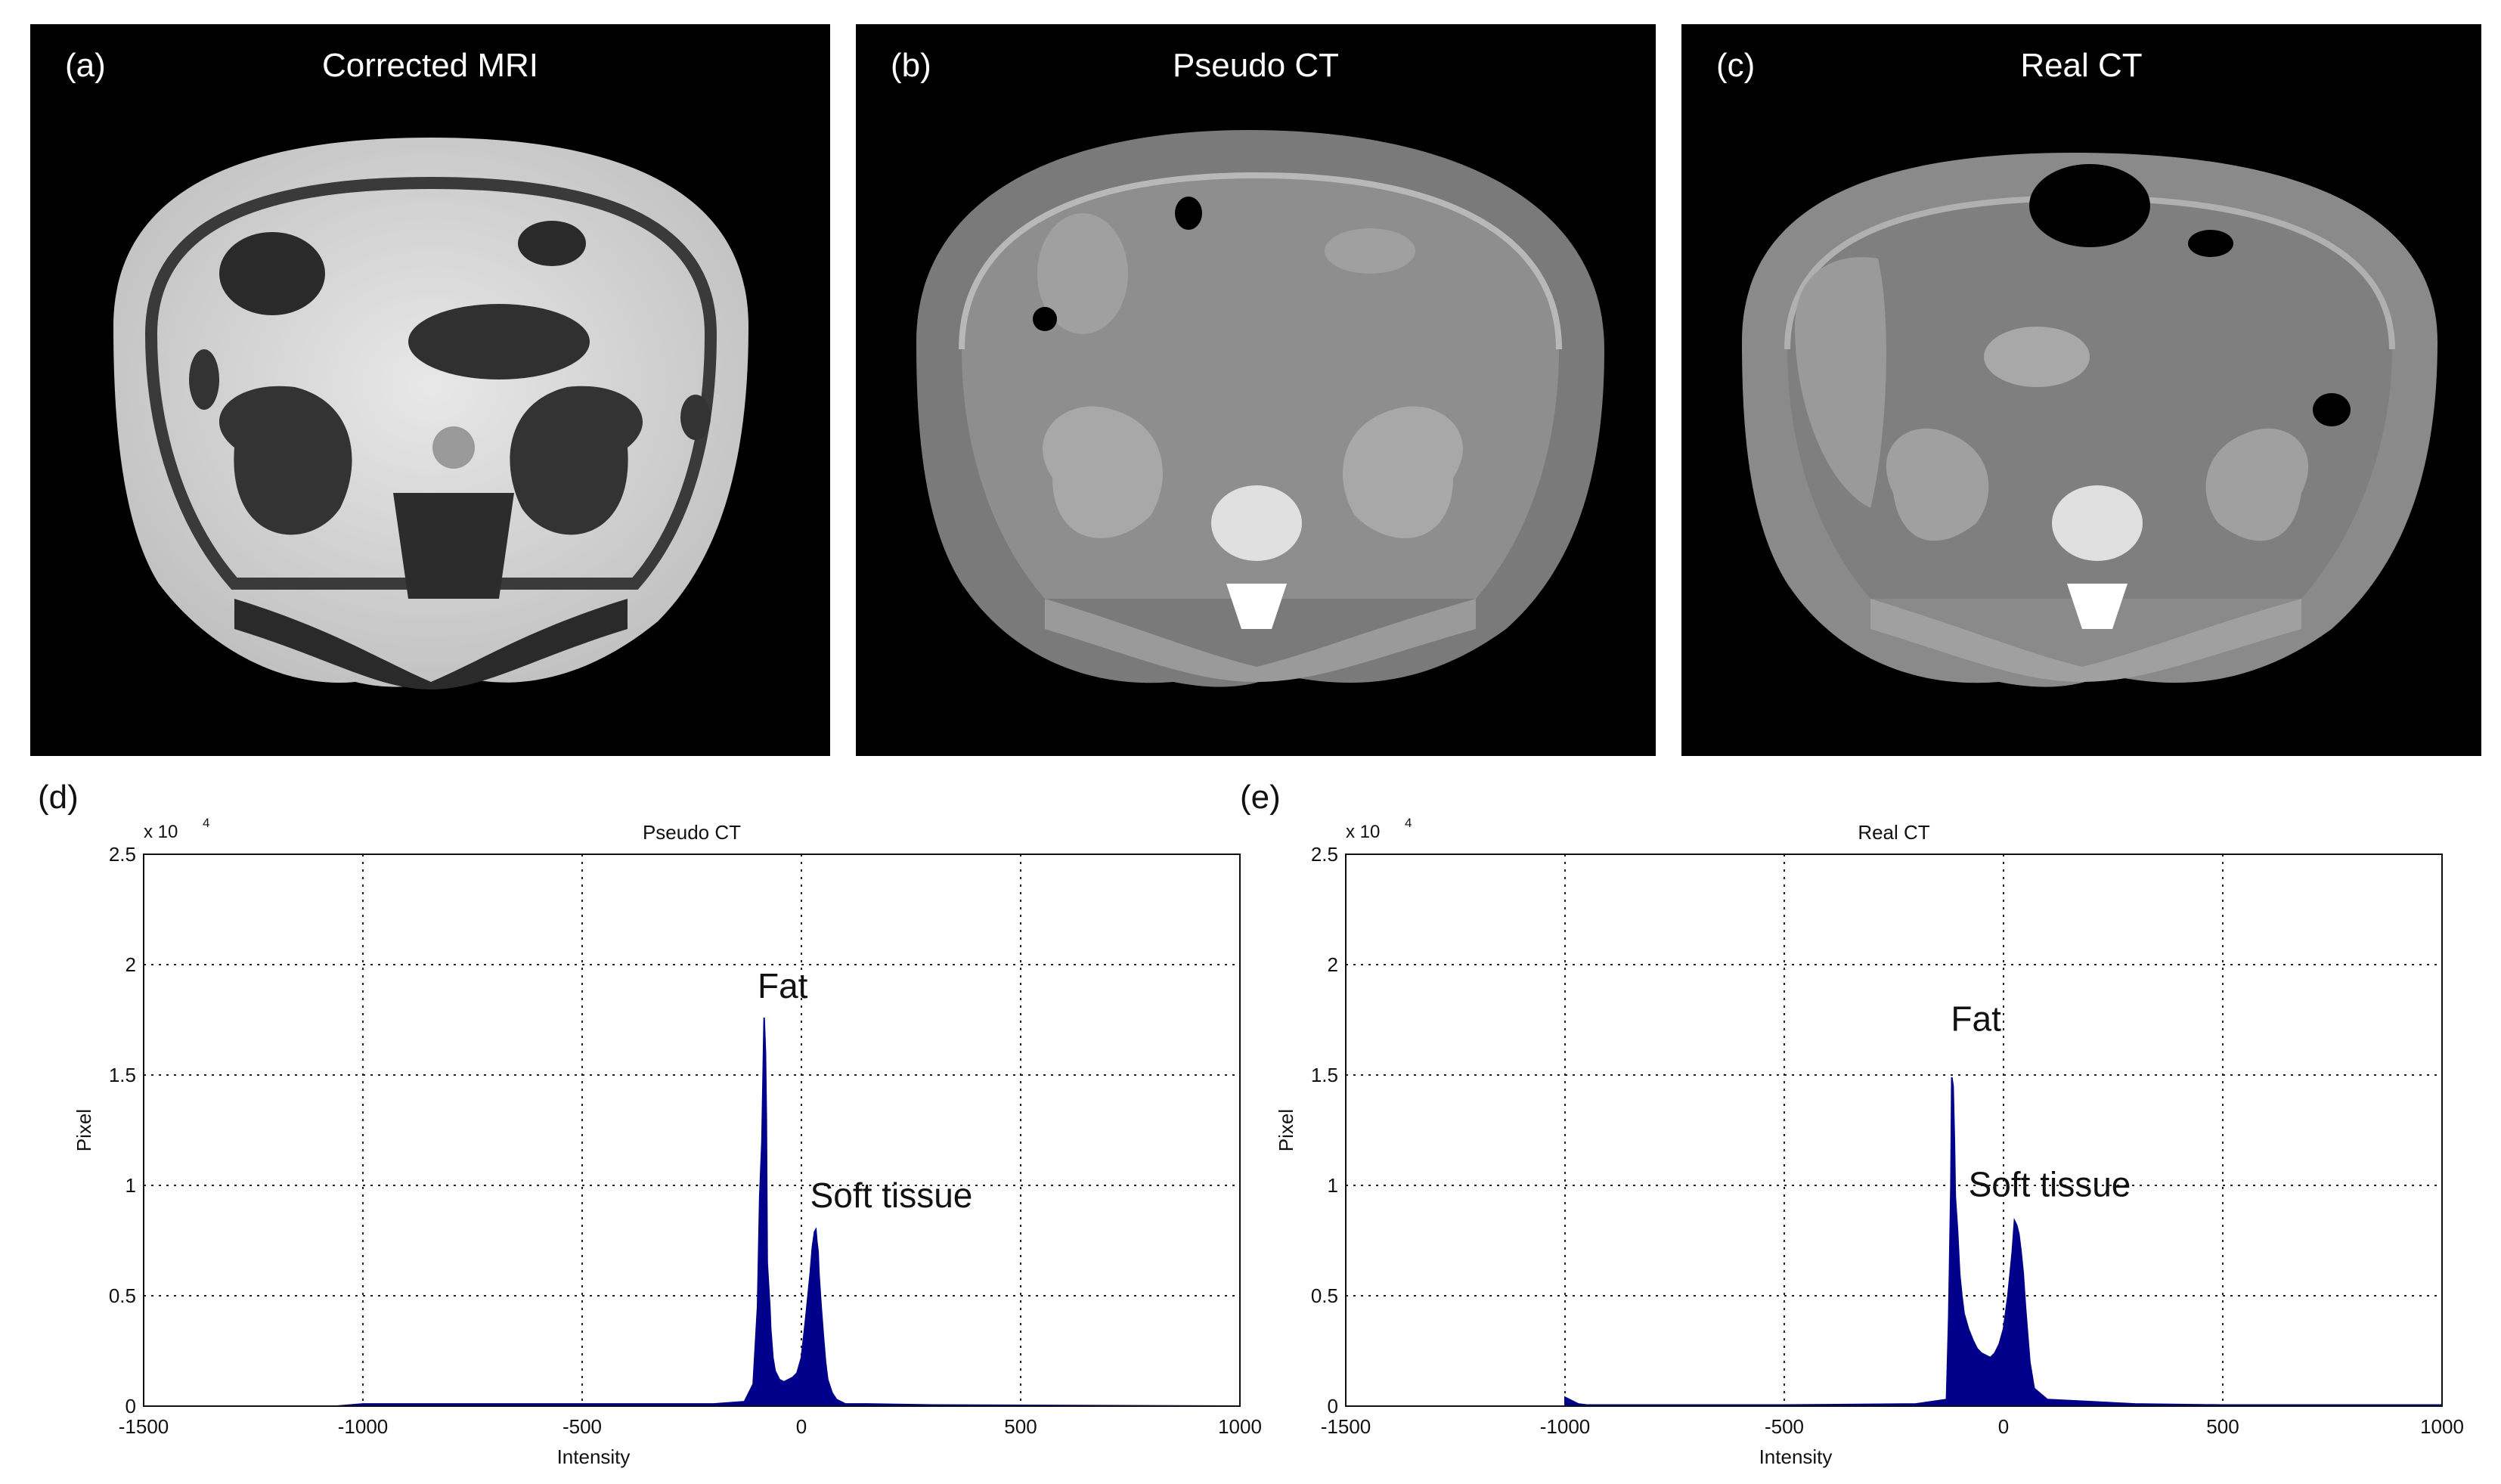  I want to click on chart-0-annotation: Soft tissue, so click(891, 1195).